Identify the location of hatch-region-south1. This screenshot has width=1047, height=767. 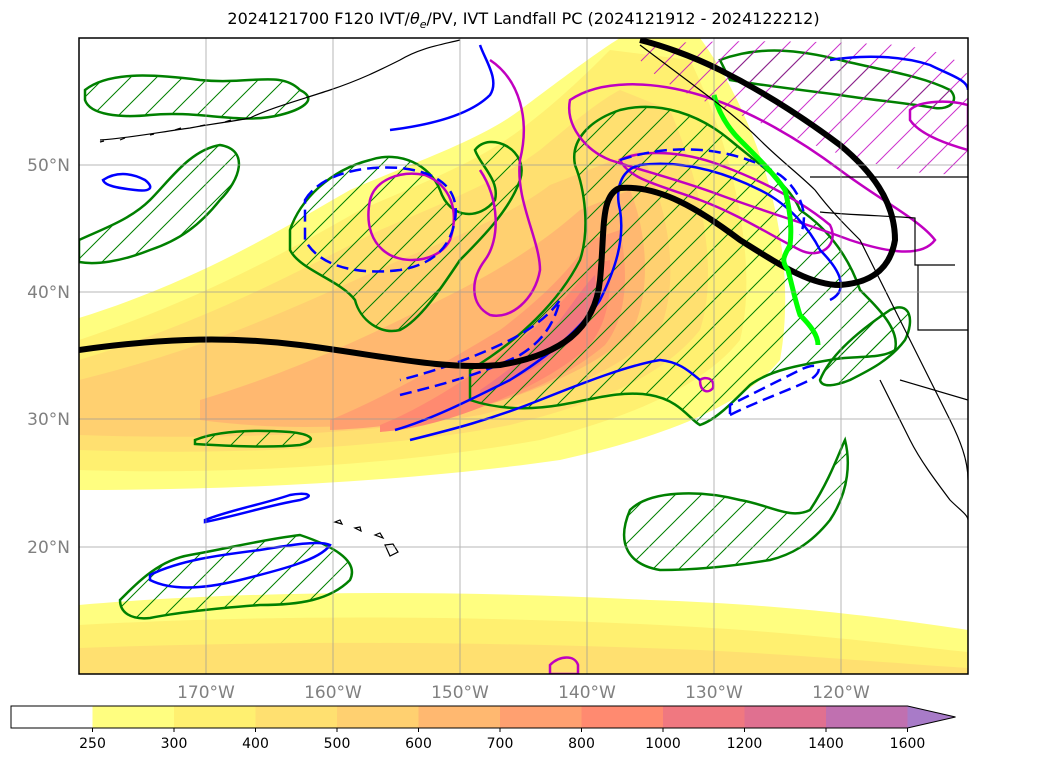
(236, 576).